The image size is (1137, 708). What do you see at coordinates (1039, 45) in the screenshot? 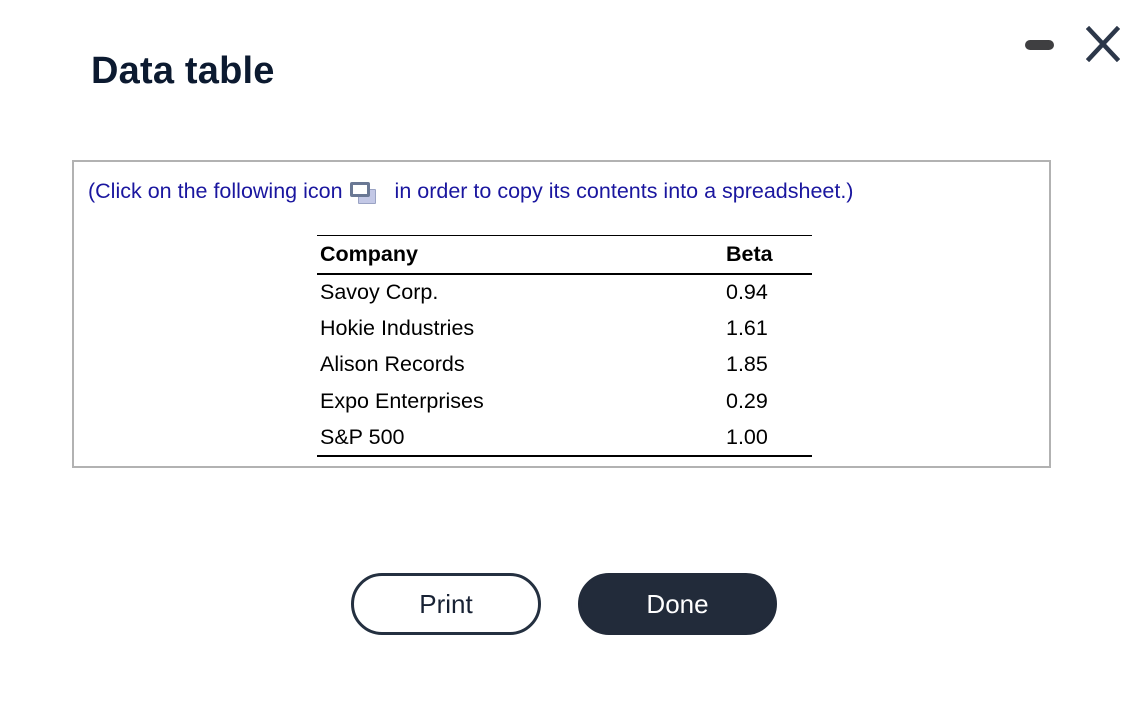
I see `minimize-icon` at bounding box center [1039, 45].